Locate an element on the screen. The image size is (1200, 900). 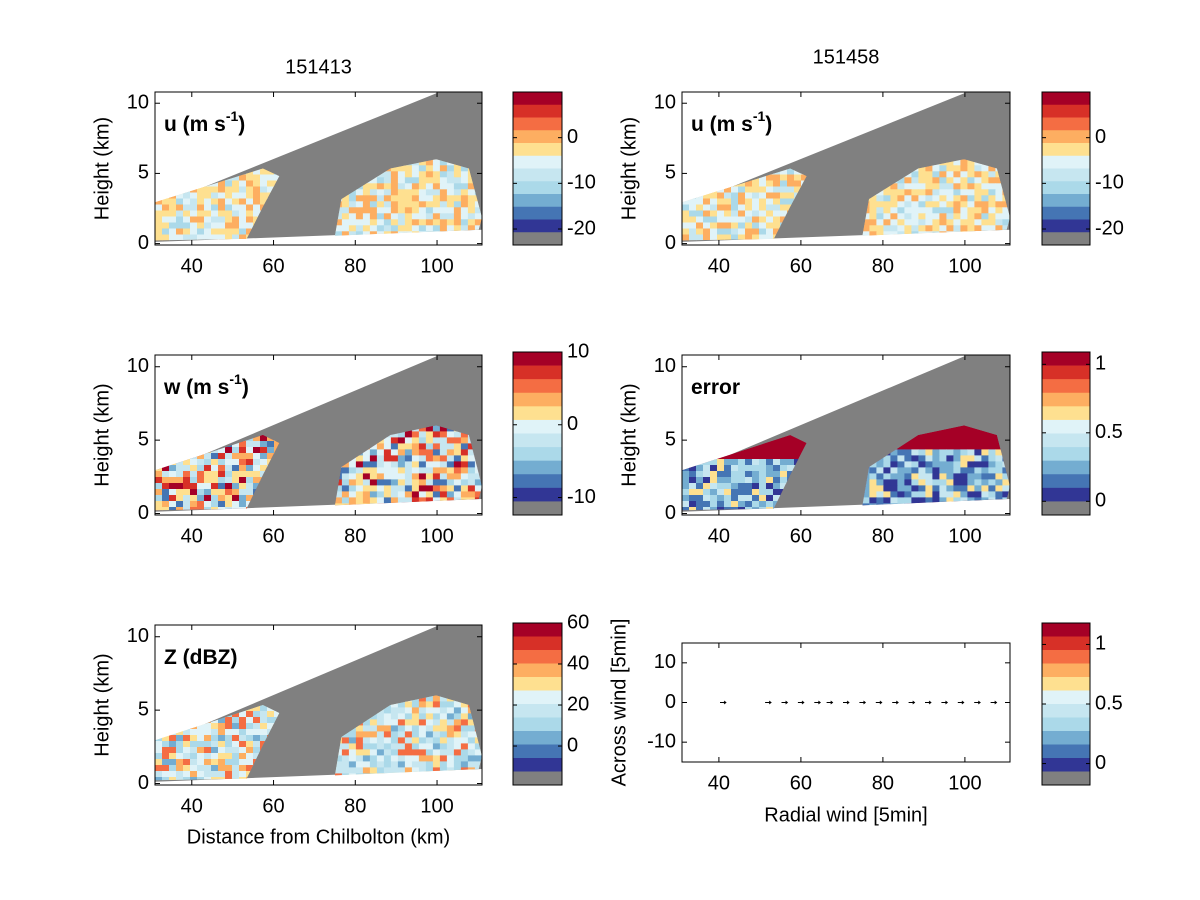
x-tick-label: 80 is located at coordinates (355, 266).